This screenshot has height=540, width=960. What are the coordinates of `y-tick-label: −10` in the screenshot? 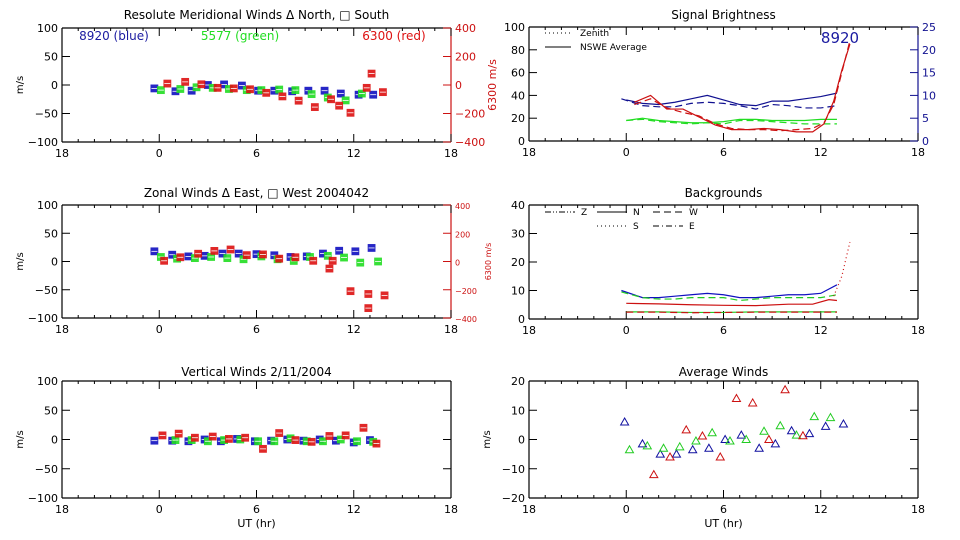 It's located at (513, 469).